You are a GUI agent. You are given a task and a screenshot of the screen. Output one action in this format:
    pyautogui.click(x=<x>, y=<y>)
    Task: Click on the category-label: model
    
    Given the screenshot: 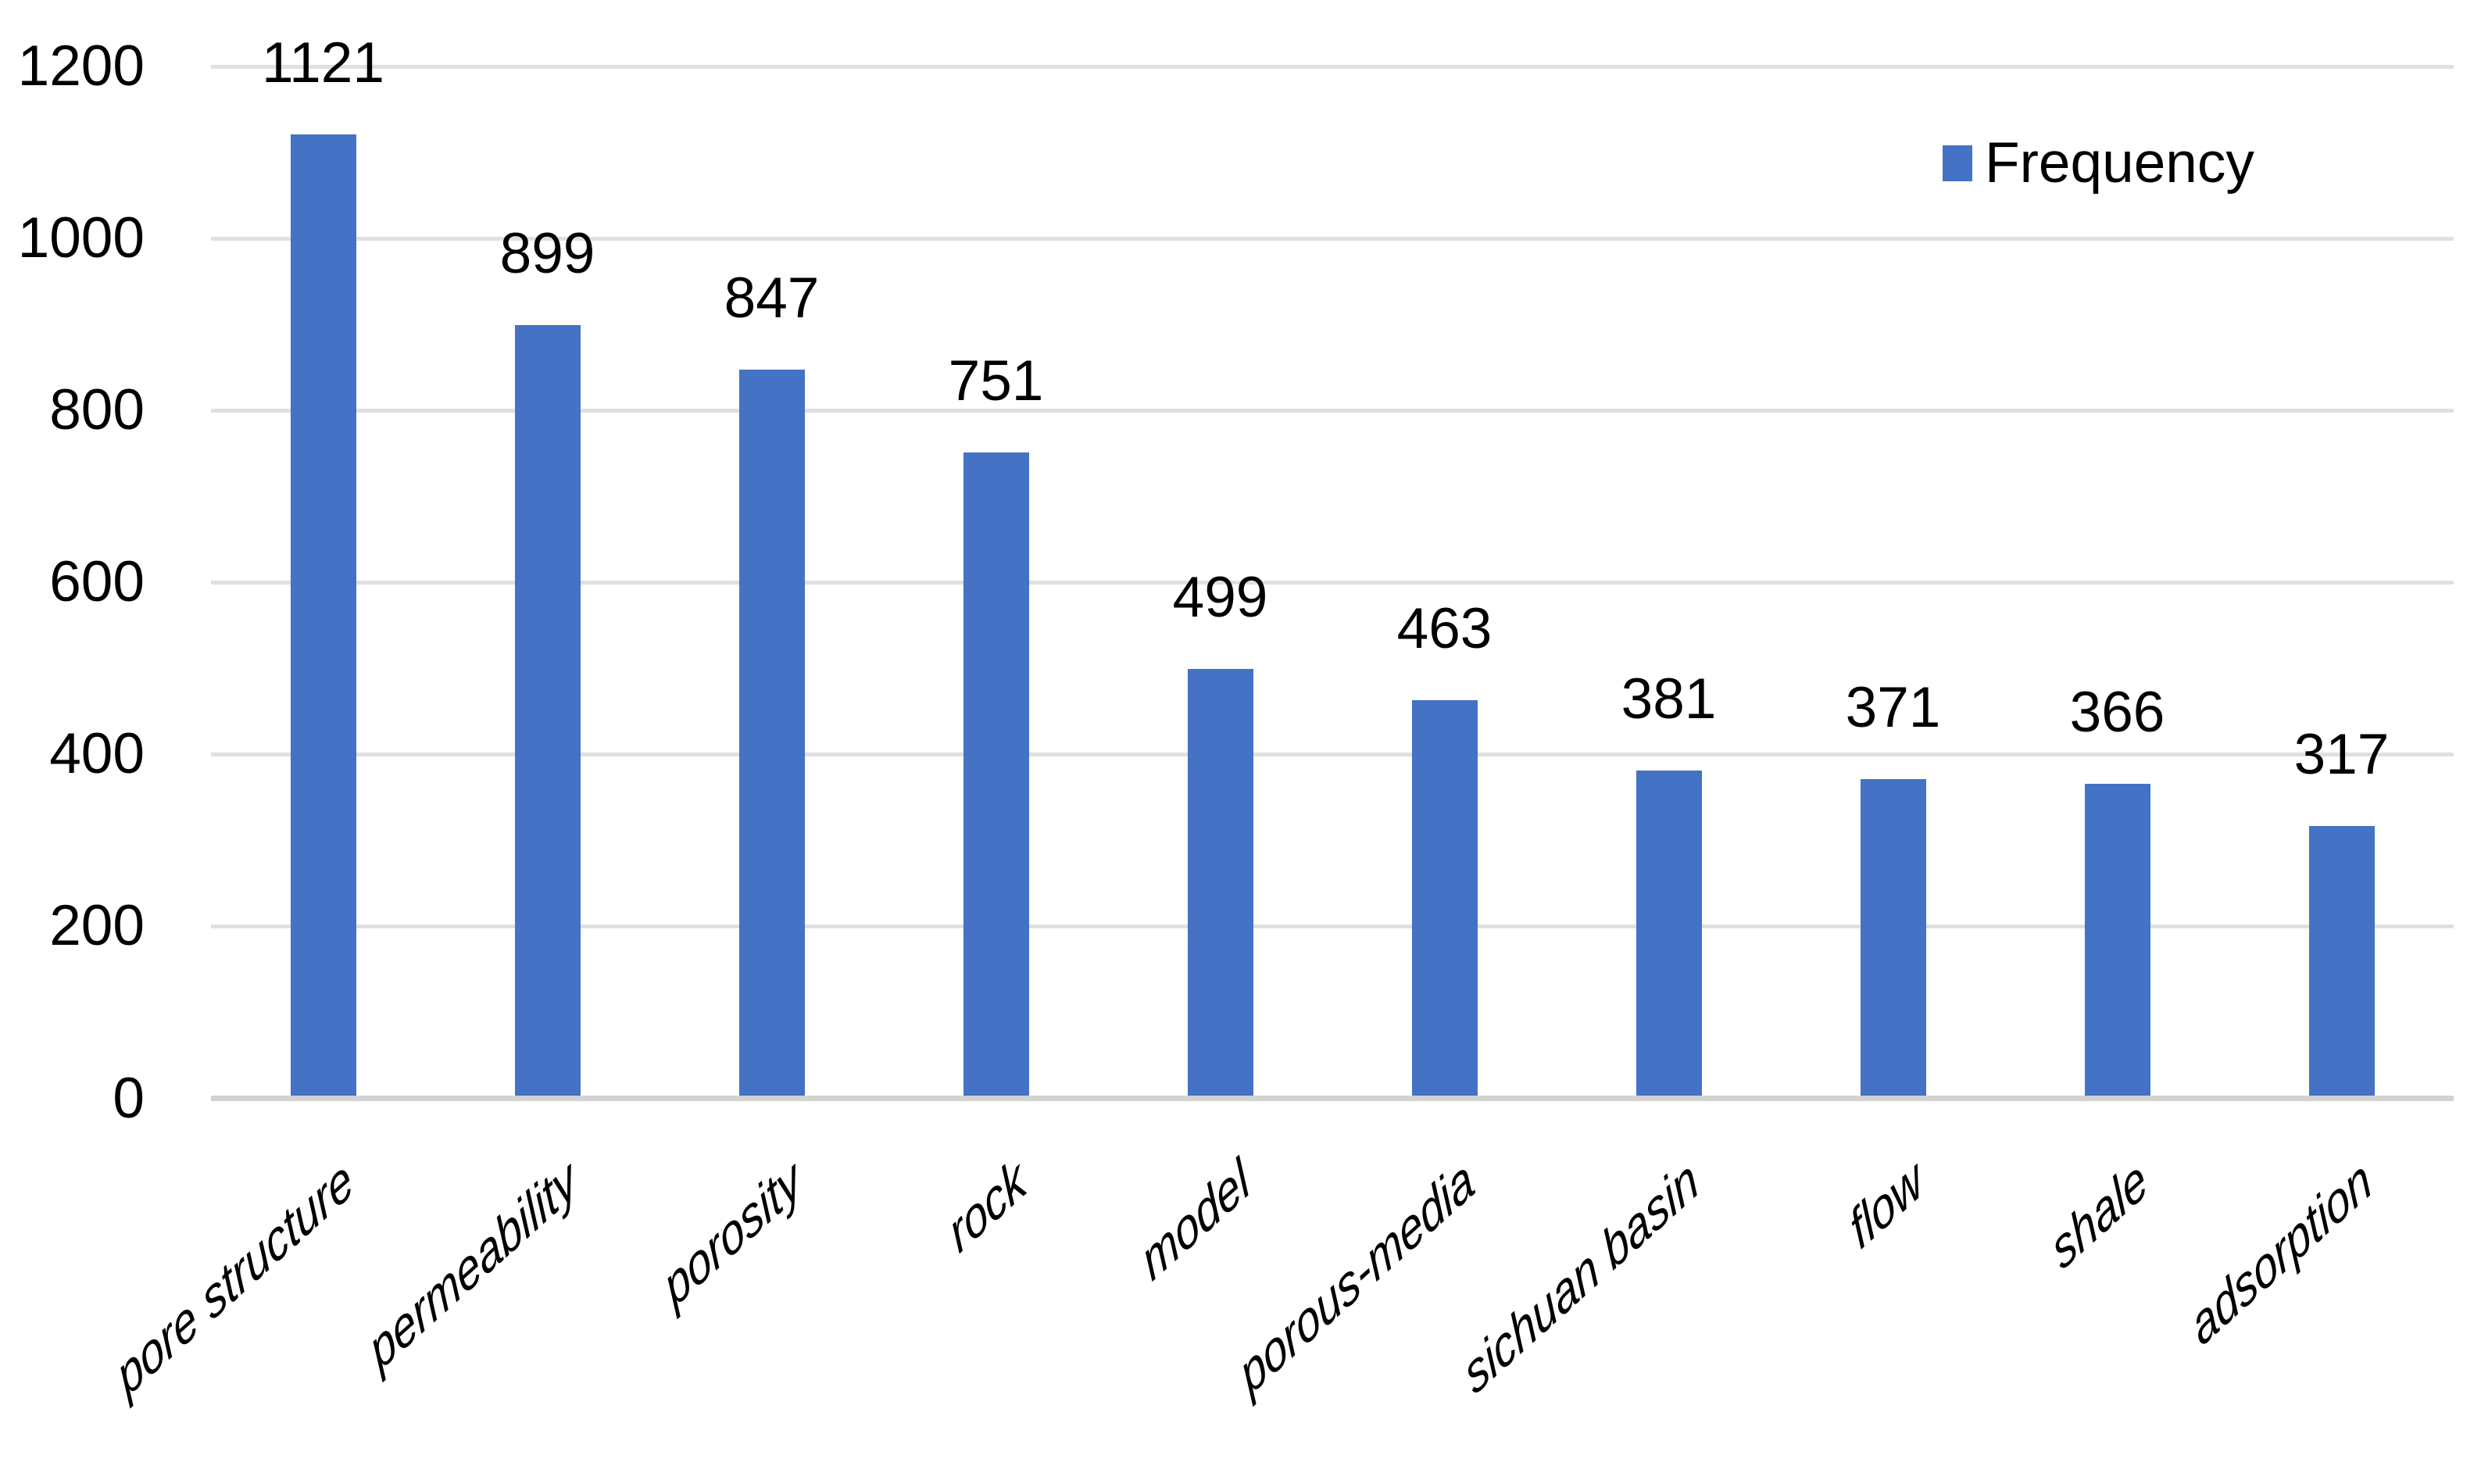 What is the action you would take?
    pyautogui.click(x=1195, y=1219)
    